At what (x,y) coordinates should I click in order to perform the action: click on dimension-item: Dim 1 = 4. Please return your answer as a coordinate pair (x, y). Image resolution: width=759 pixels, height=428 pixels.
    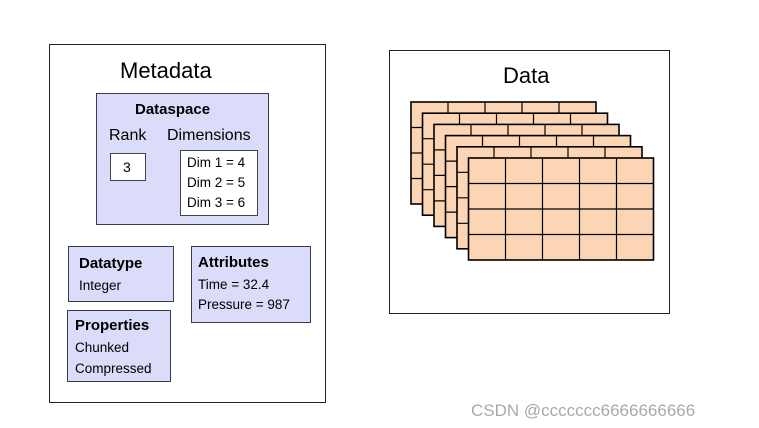
    Looking at the image, I should click on (216, 162).